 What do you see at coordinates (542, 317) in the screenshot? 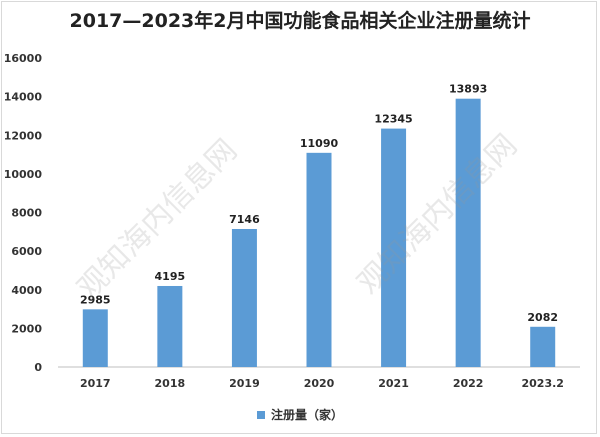
I see `data-label-2023.2: 2082` at bounding box center [542, 317].